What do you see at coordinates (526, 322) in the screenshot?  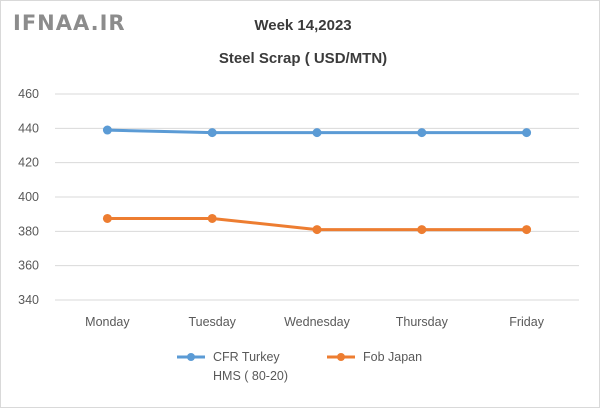 I see `x-tick-label: Friday` at bounding box center [526, 322].